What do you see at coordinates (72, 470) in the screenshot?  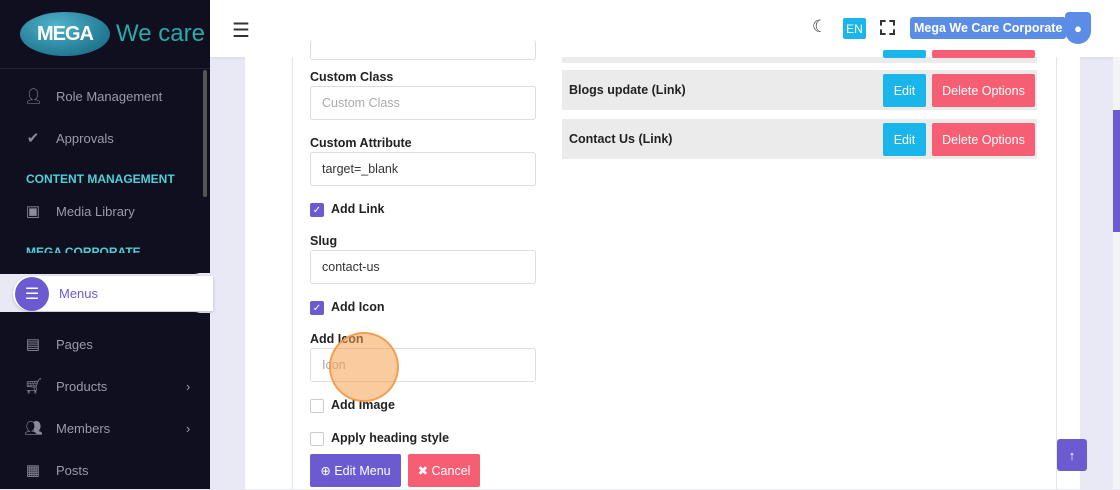 I see `sidebar-item-label: Posts` at bounding box center [72, 470].